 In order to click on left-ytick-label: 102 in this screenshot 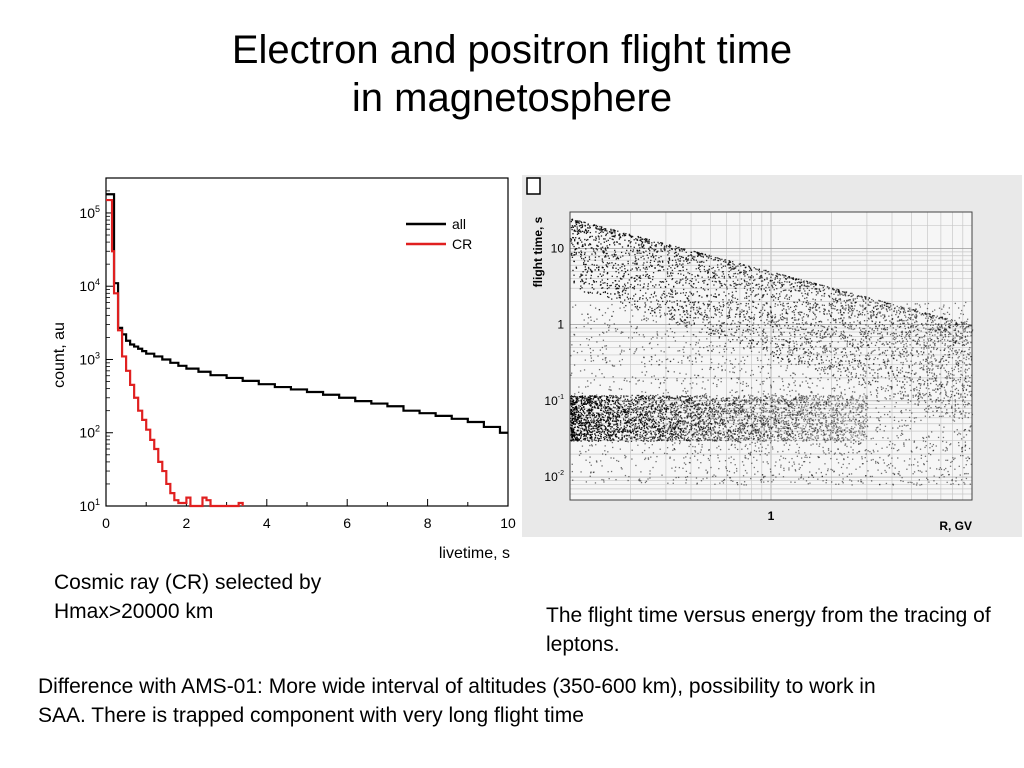, I will do `click(89, 432)`.